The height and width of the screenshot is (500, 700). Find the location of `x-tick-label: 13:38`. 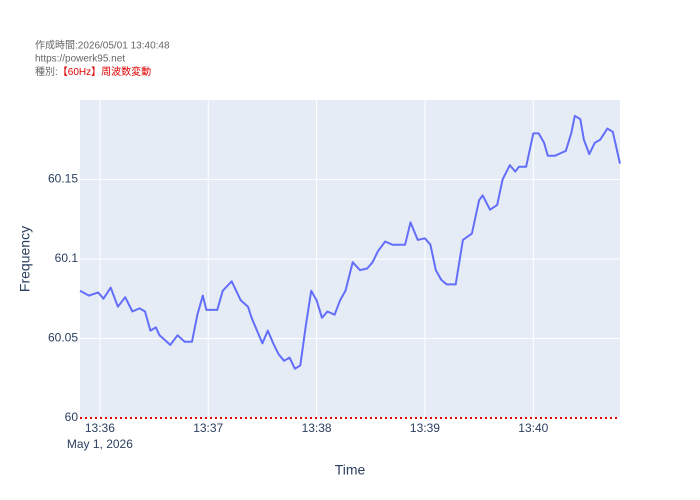

x-tick-label: 13:38 is located at coordinates (317, 428).